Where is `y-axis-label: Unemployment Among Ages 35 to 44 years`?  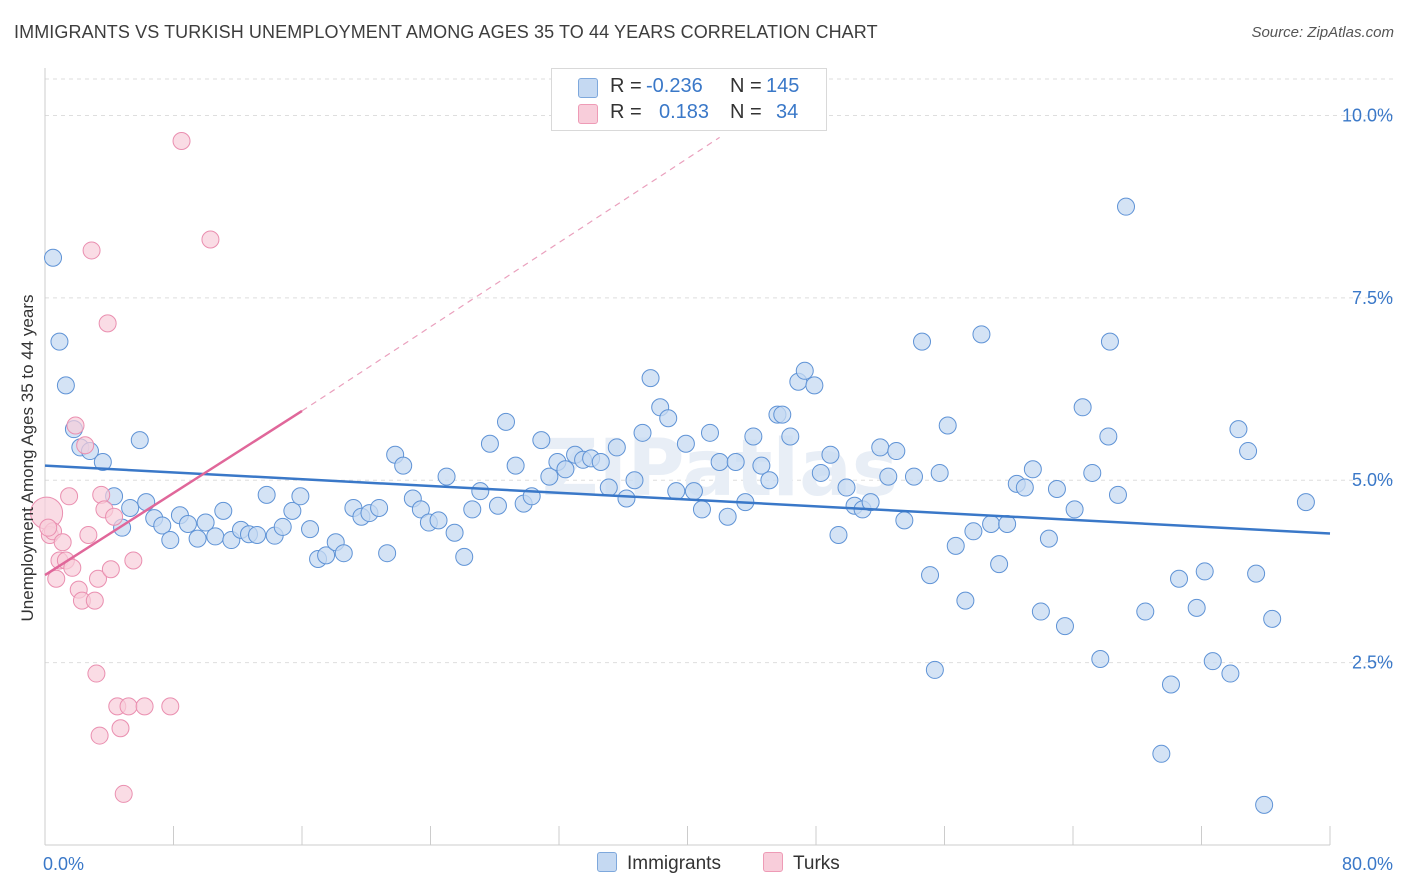
y-axis-label: Unemployment Among Ages 35 to 44 years is located at coordinates (27, 458).